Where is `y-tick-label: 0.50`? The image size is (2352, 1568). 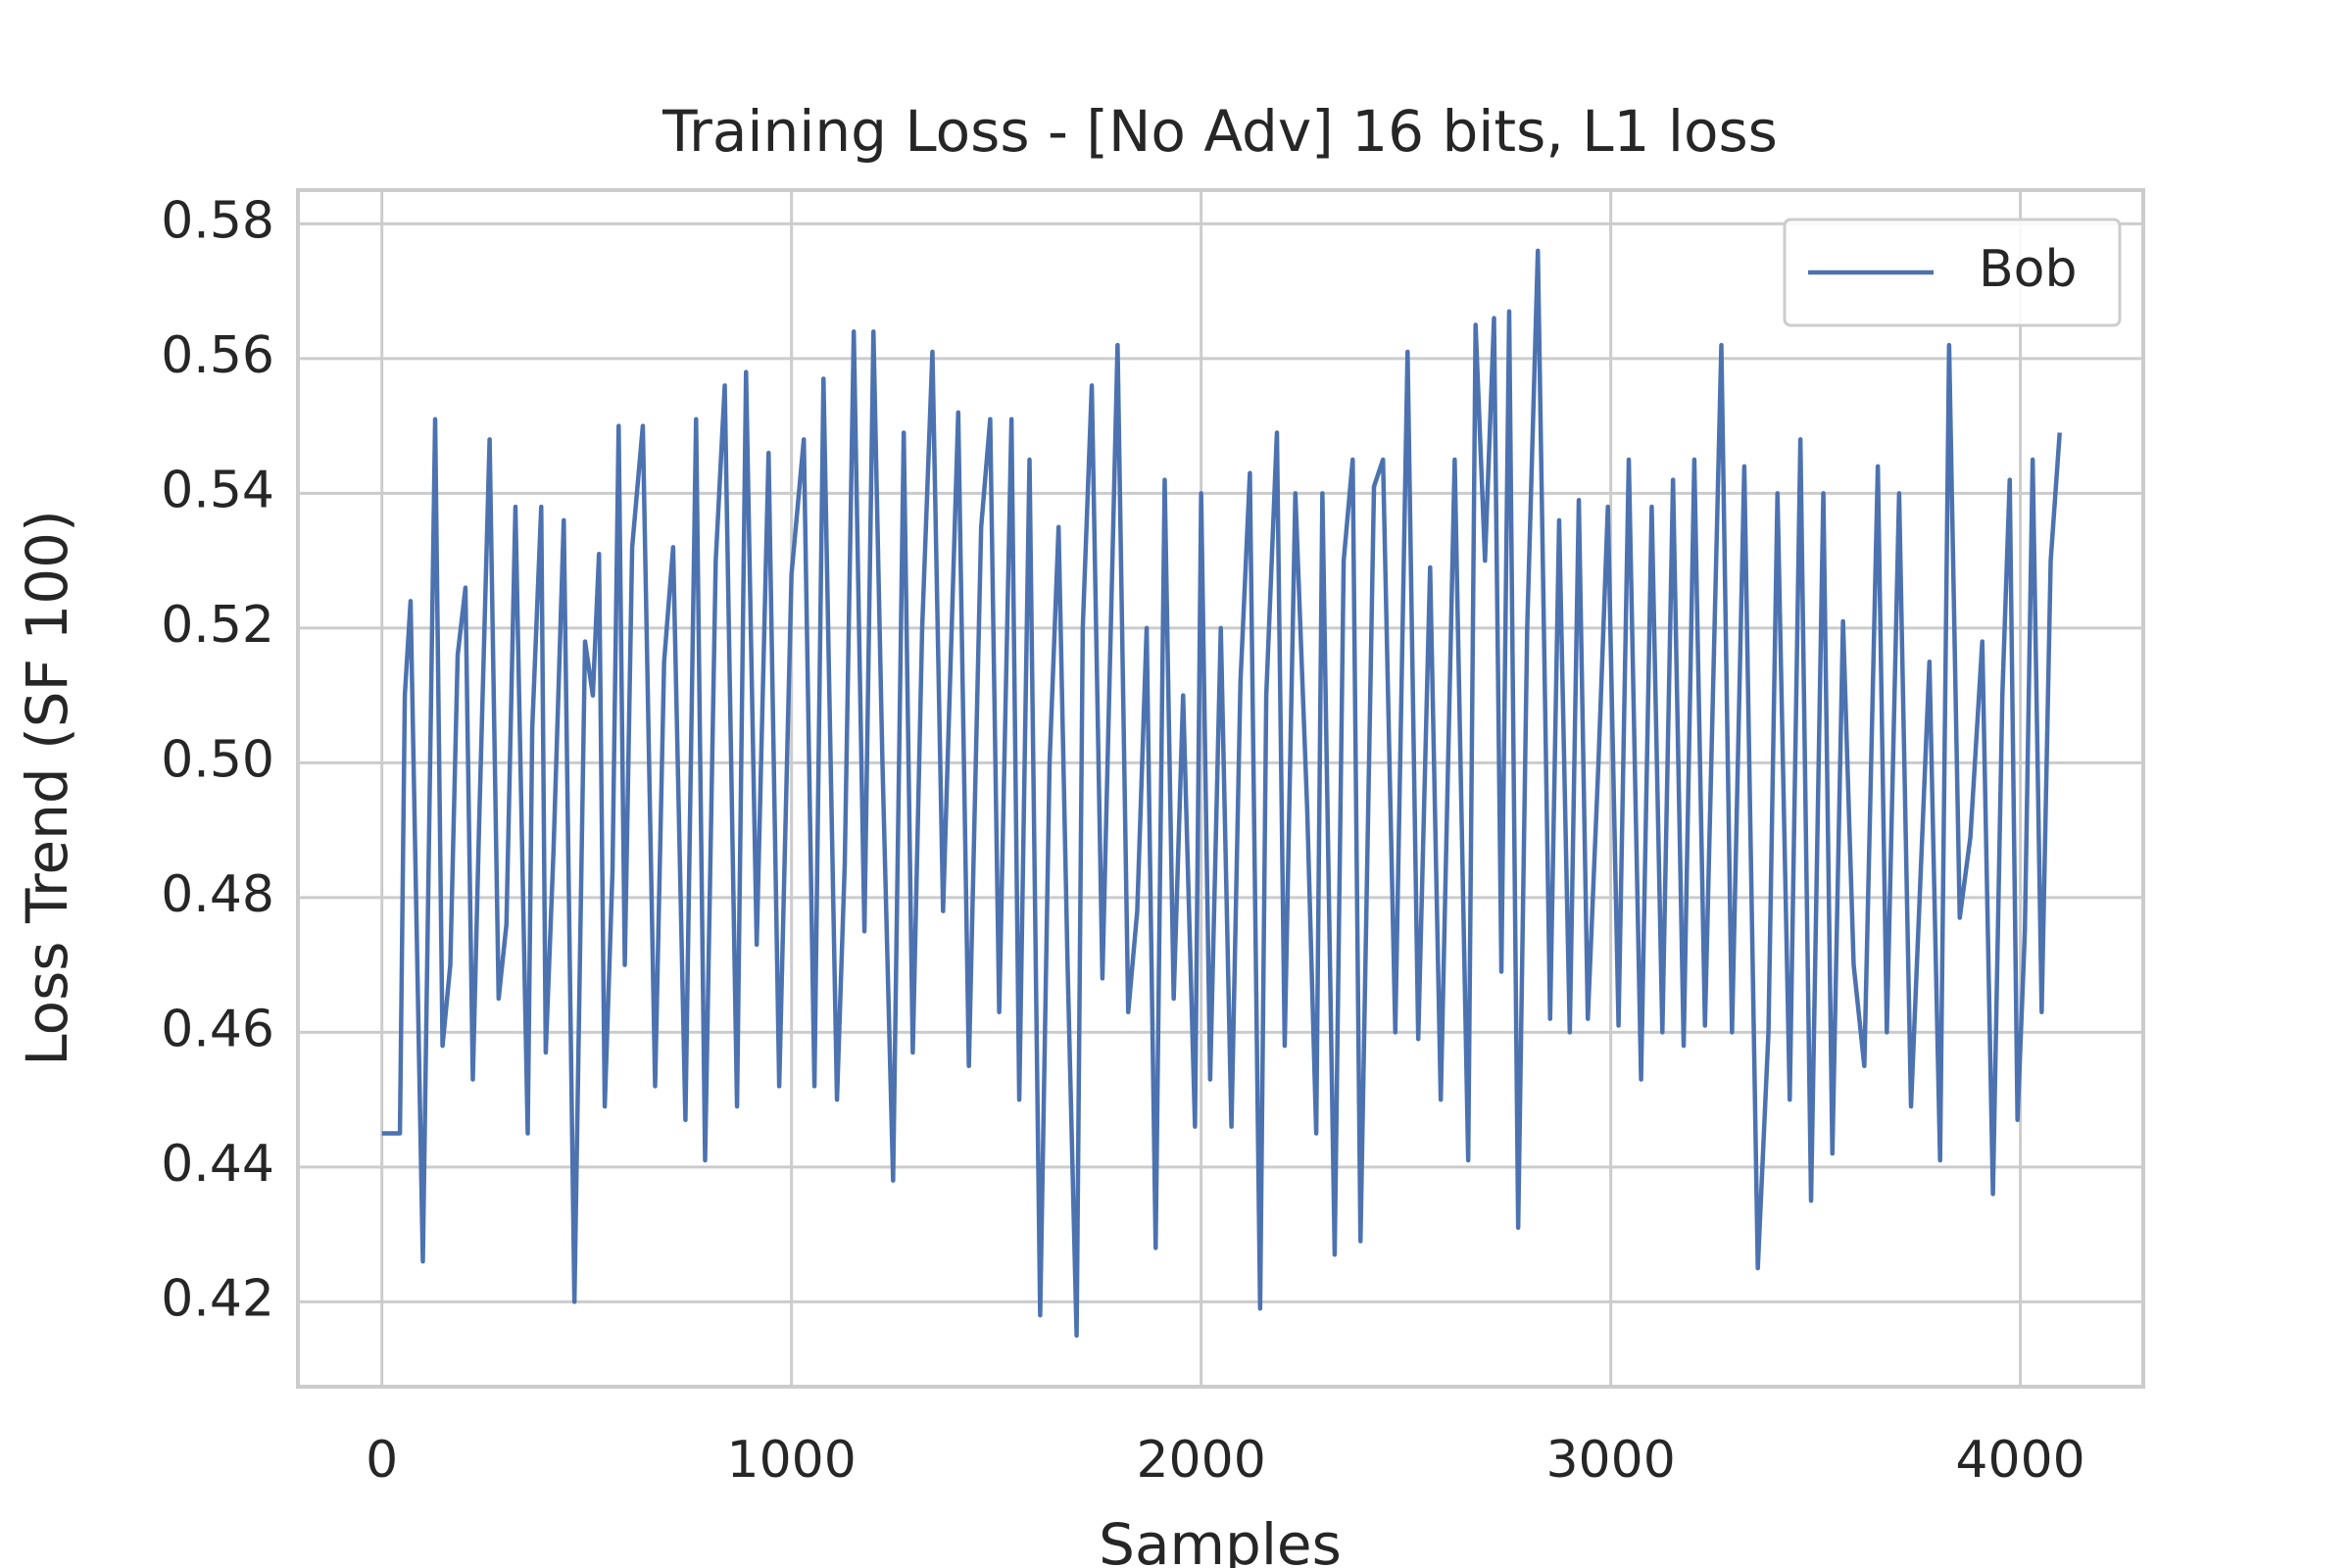 y-tick-label: 0.50 is located at coordinates (217, 759).